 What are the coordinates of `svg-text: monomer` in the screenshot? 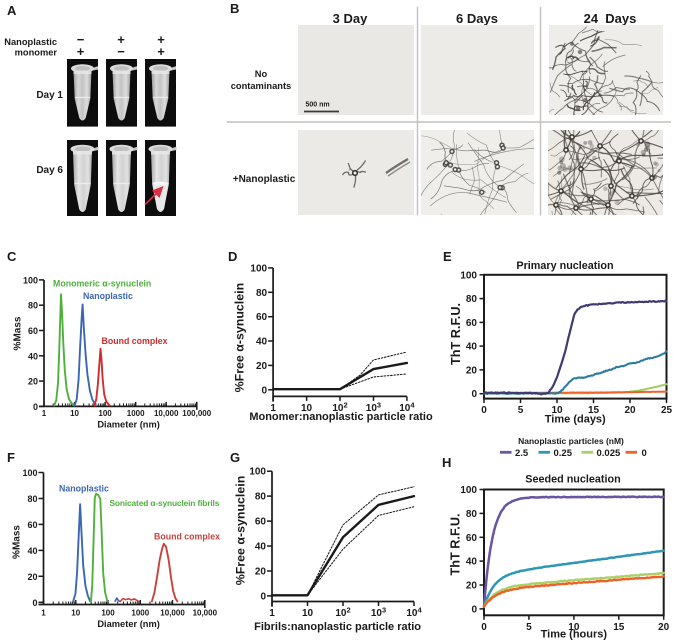 It's located at (36, 53).